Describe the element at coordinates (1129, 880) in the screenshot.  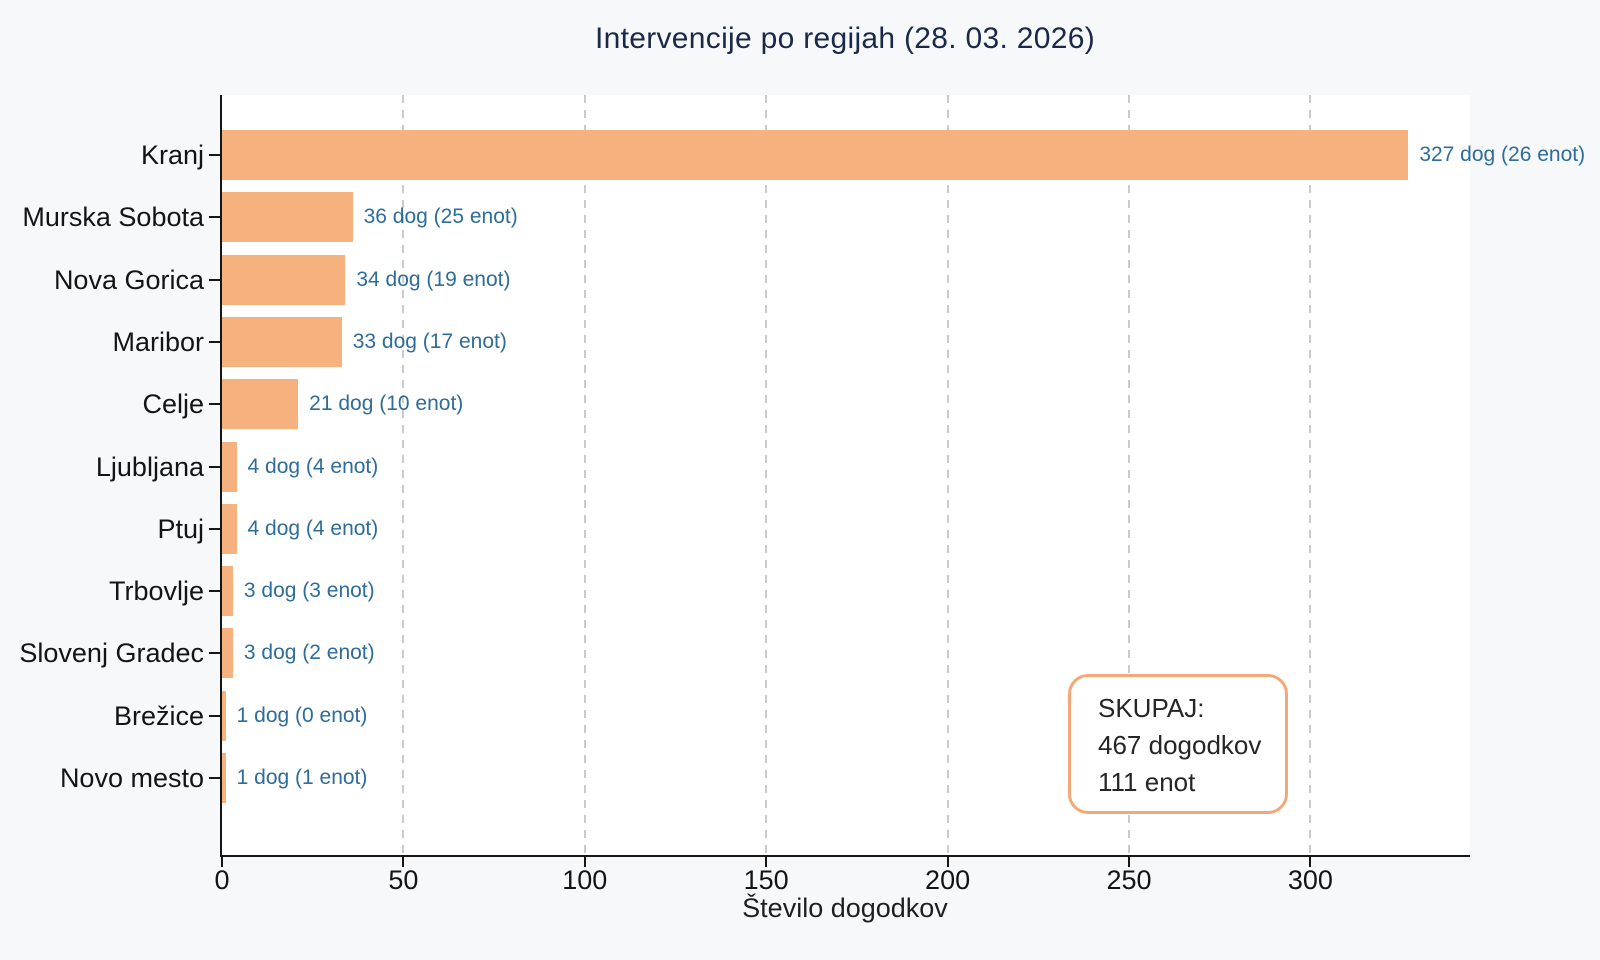
I see `x-tick-label: 250` at that location.